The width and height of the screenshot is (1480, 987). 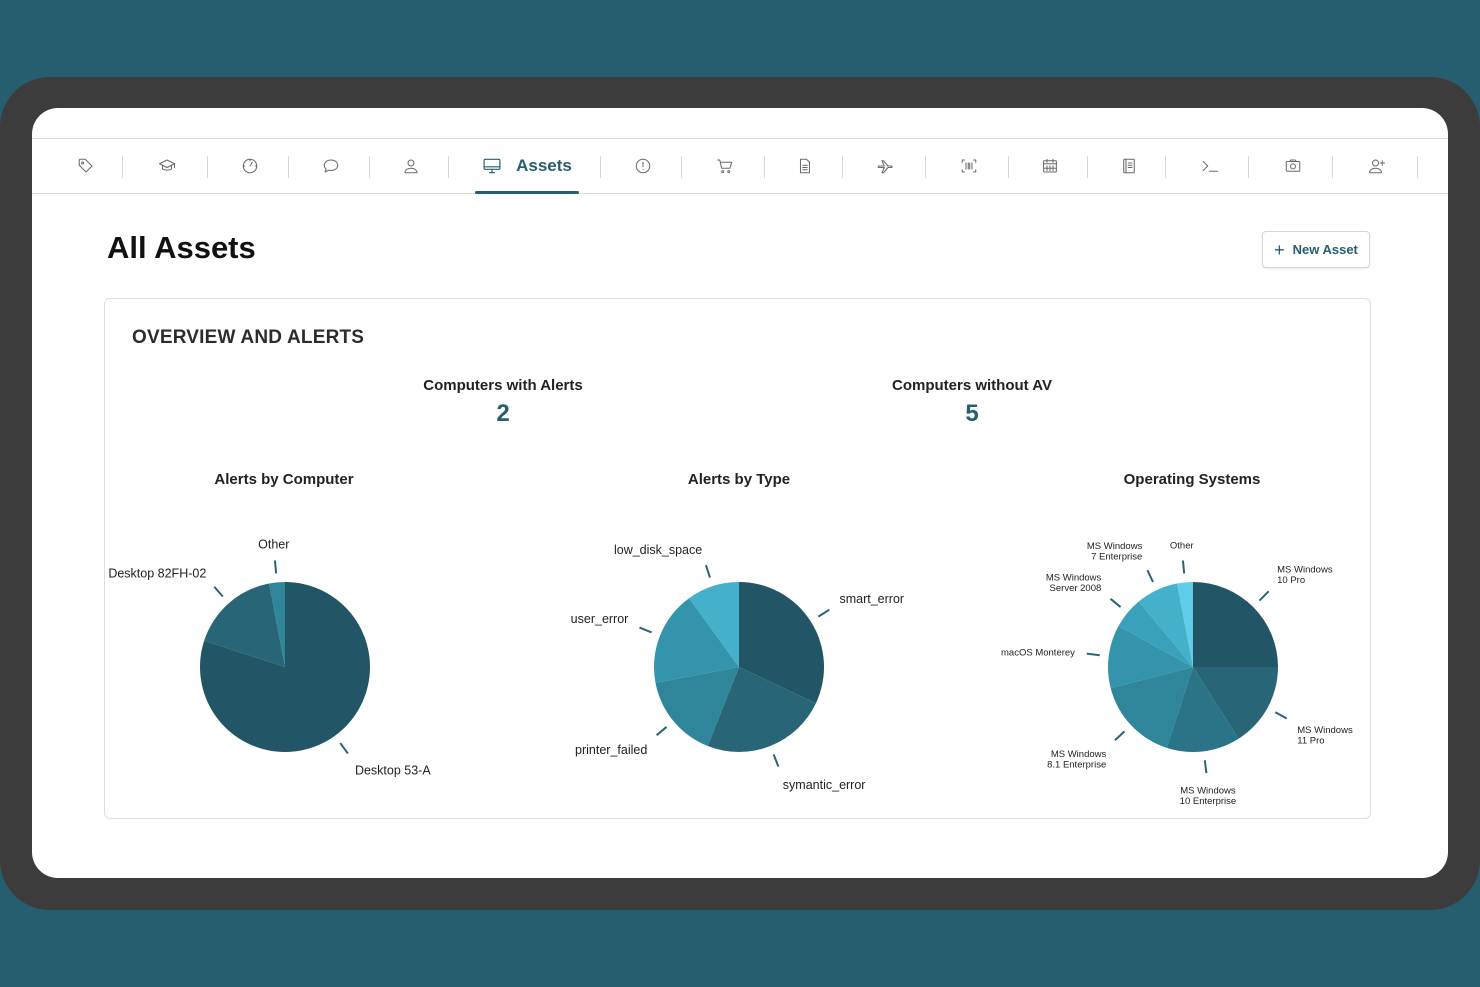 I want to click on nav-item-users, so click(x=411, y=166).